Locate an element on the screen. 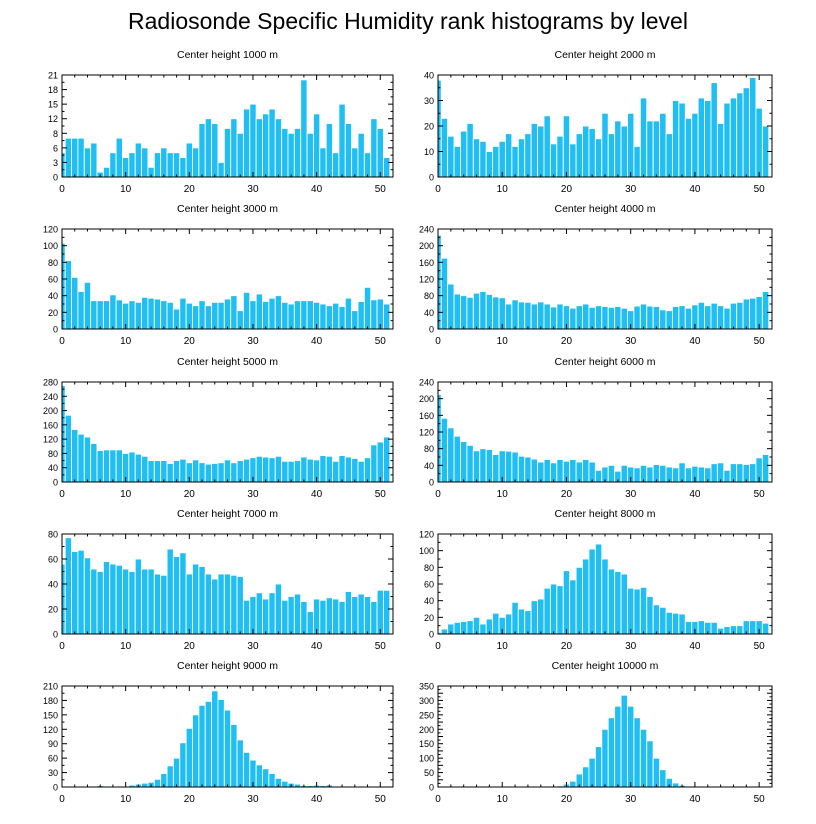 This screenshot has width=816, height=824. y-tick-label: 20 is located at coordinates (429, 618).